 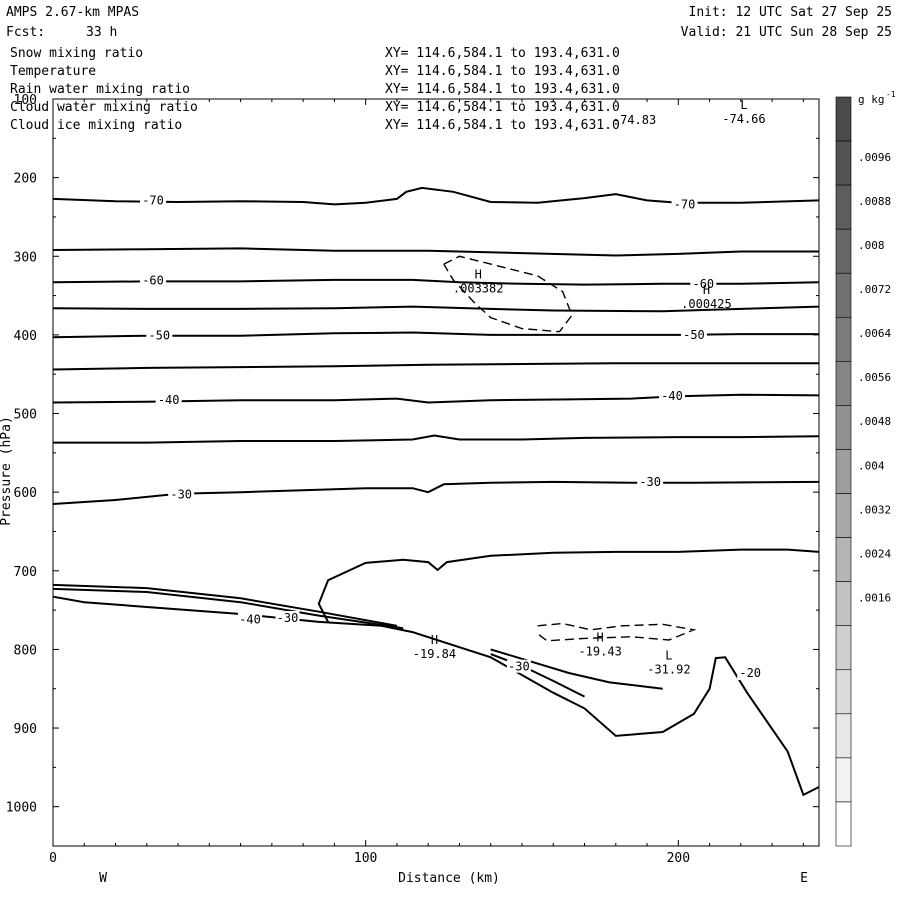 What do you see at coordinates (25, 729) in the screenshot?
I see `y-tick-label: 900` at bounding box center [25, 729].